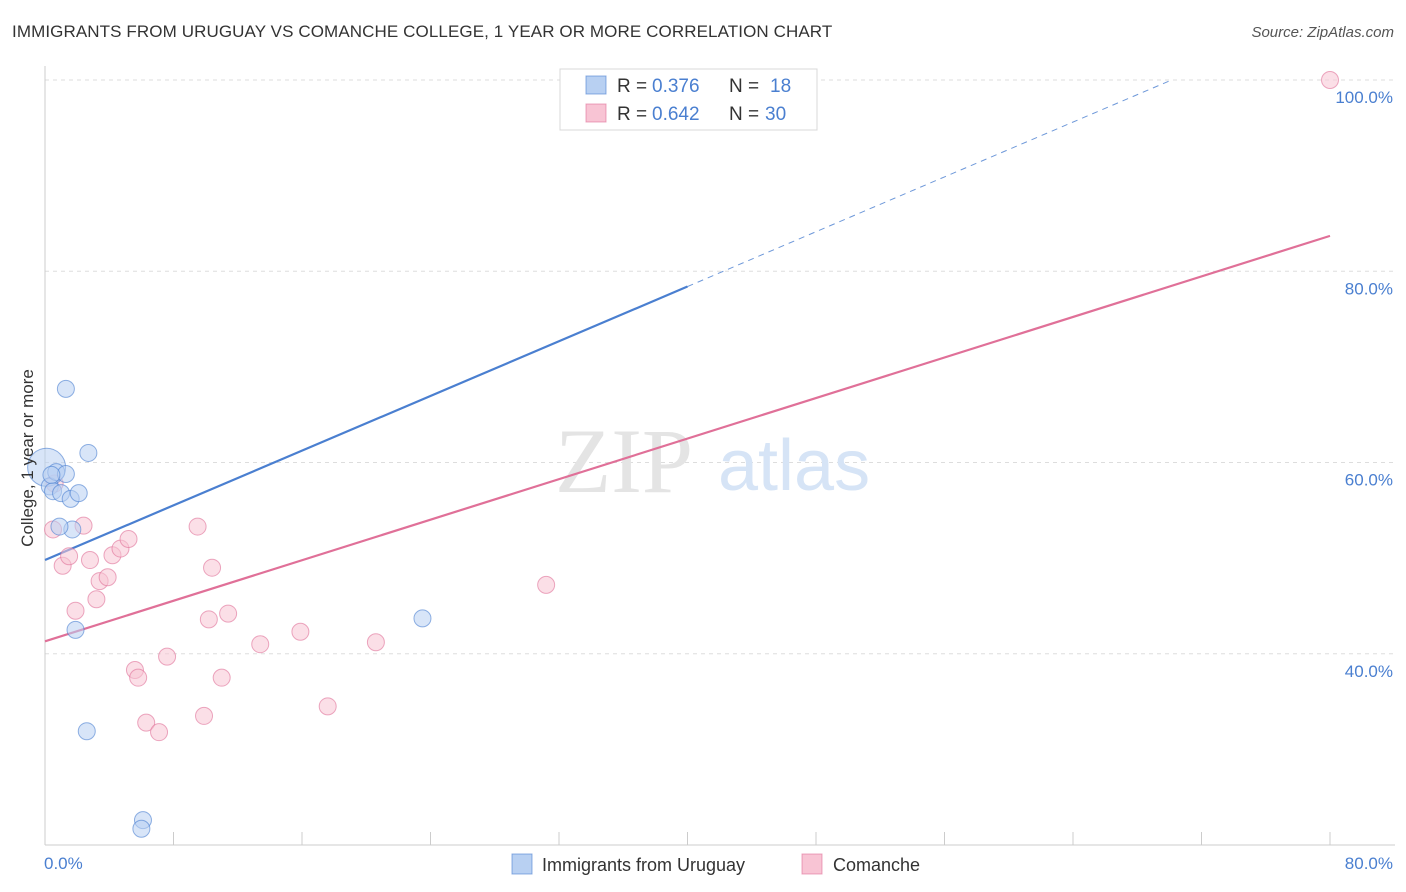 Image resolution: width=1406 pixels, height=892 pixels. Describe the element at coordinates (775, 114) in the screenshot. I see `legend-n-value-comanche: 30` at that location.